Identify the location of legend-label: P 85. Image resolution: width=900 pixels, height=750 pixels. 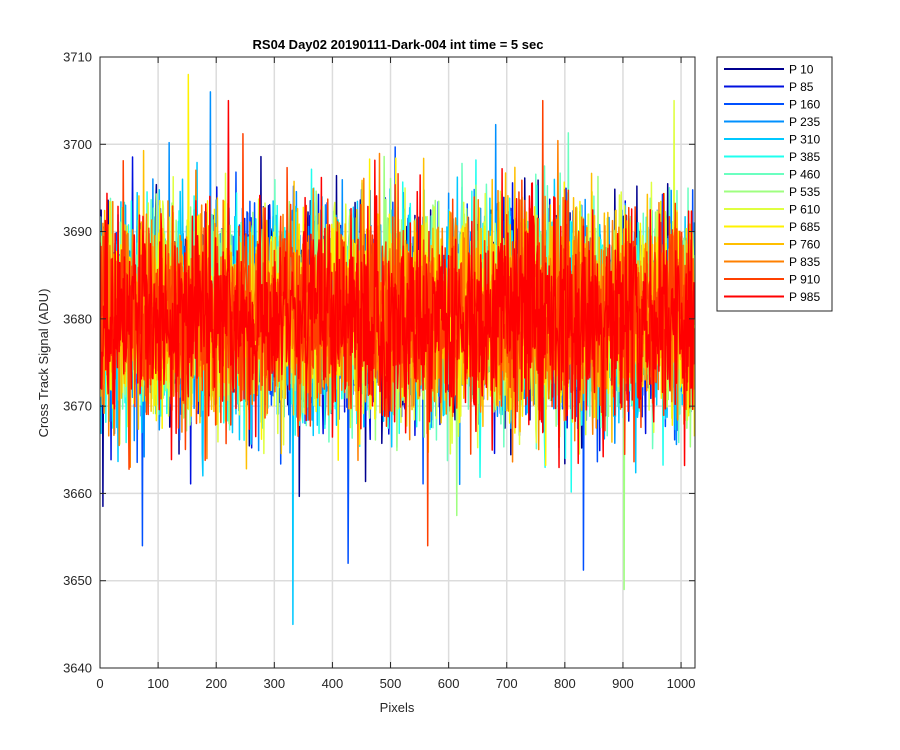
(801, 87).